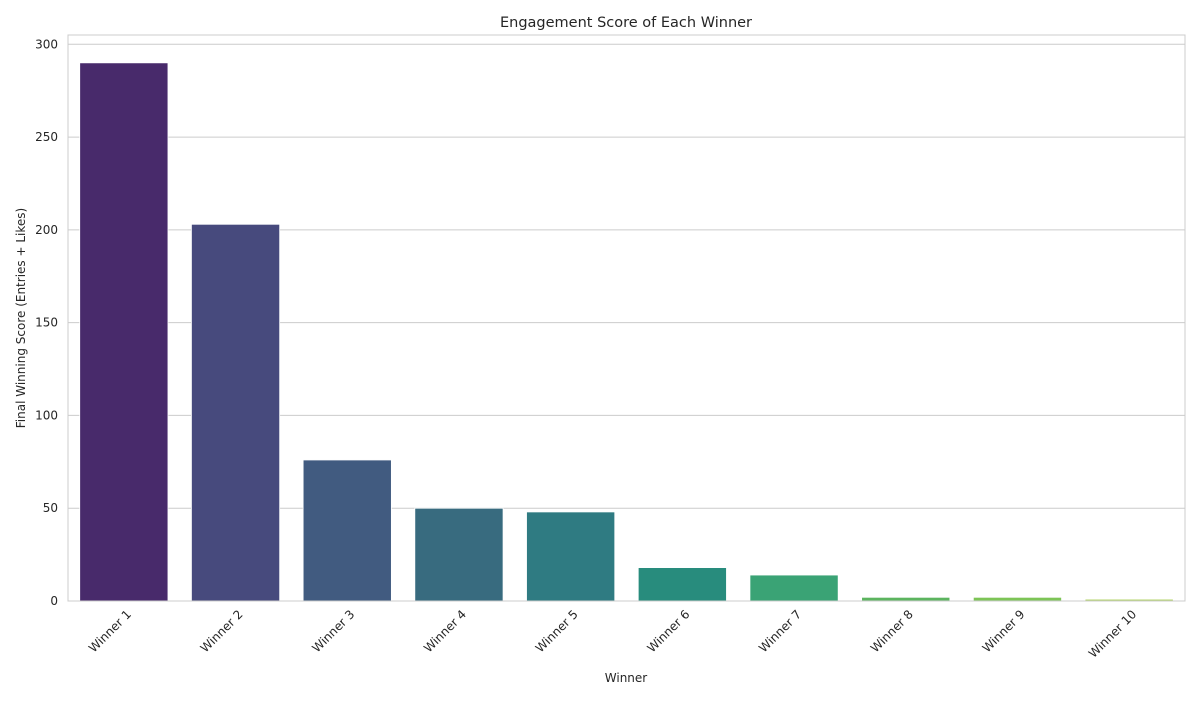 The width and height of the screenshot is (1200, 704). What do you see at coordinates (445, 631) in the screenshot?
I see `x-tick-label: Winner 4` at bounding box center [445, 631].